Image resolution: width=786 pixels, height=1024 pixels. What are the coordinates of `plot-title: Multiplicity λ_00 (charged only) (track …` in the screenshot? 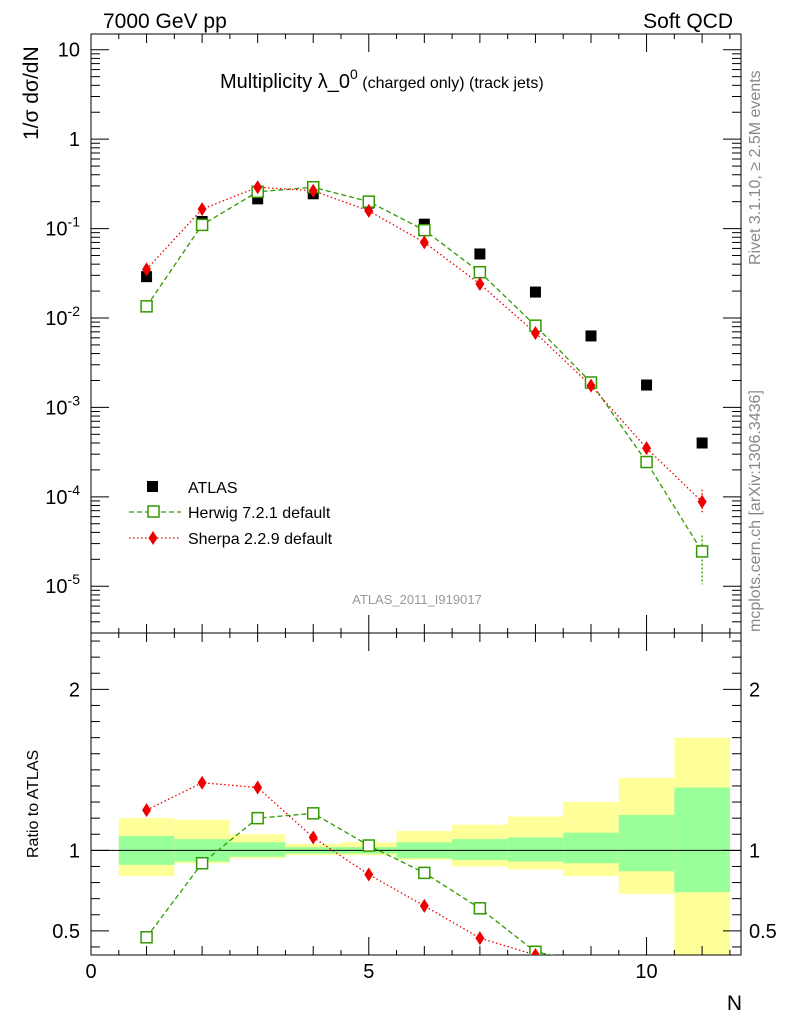 It's located at (382, 79).